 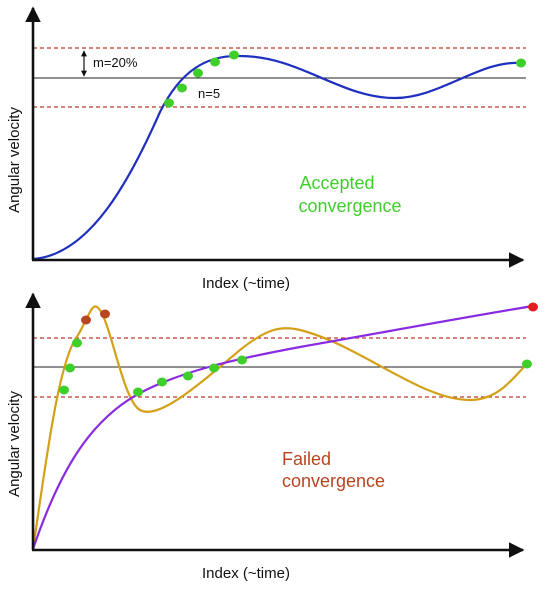 What do you see at coordinates (345, 79) in the screenshot?
I see `top-in-band-points` at bounding box center [345, 79].